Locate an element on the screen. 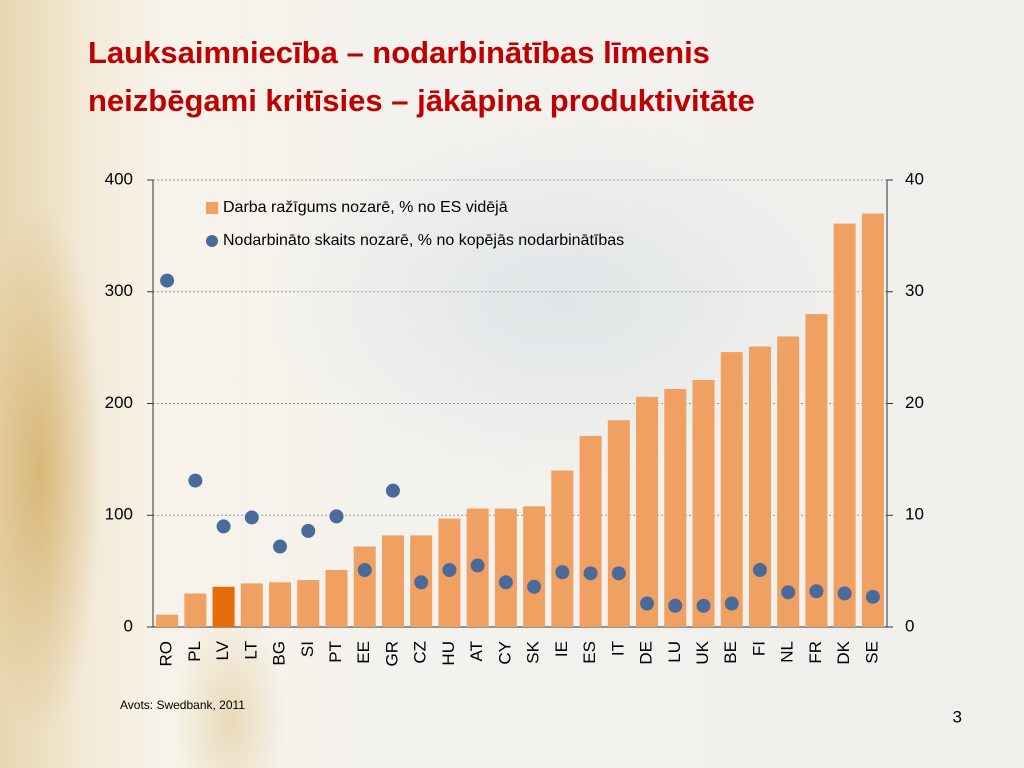 The height and width of the screenshot is (768, 1024). y-tick-label: 100 is located at coordinates (119, 514).